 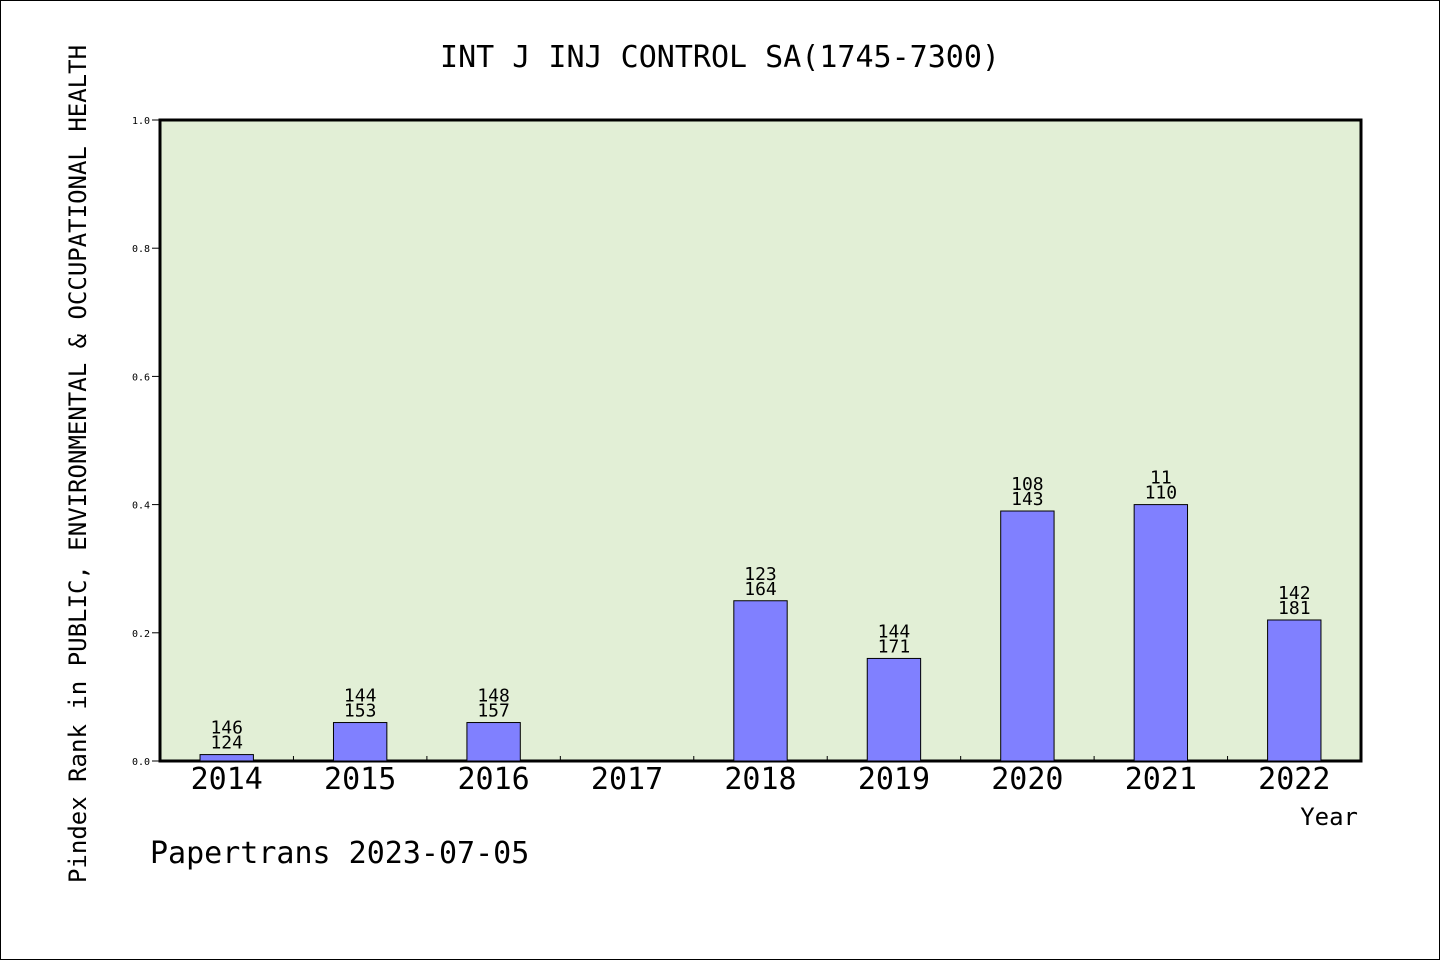 What do you see at coordinates (141, 506) in the screenshot?
I see `y-tick-label: 0.4` at bounding box center [141, 506].